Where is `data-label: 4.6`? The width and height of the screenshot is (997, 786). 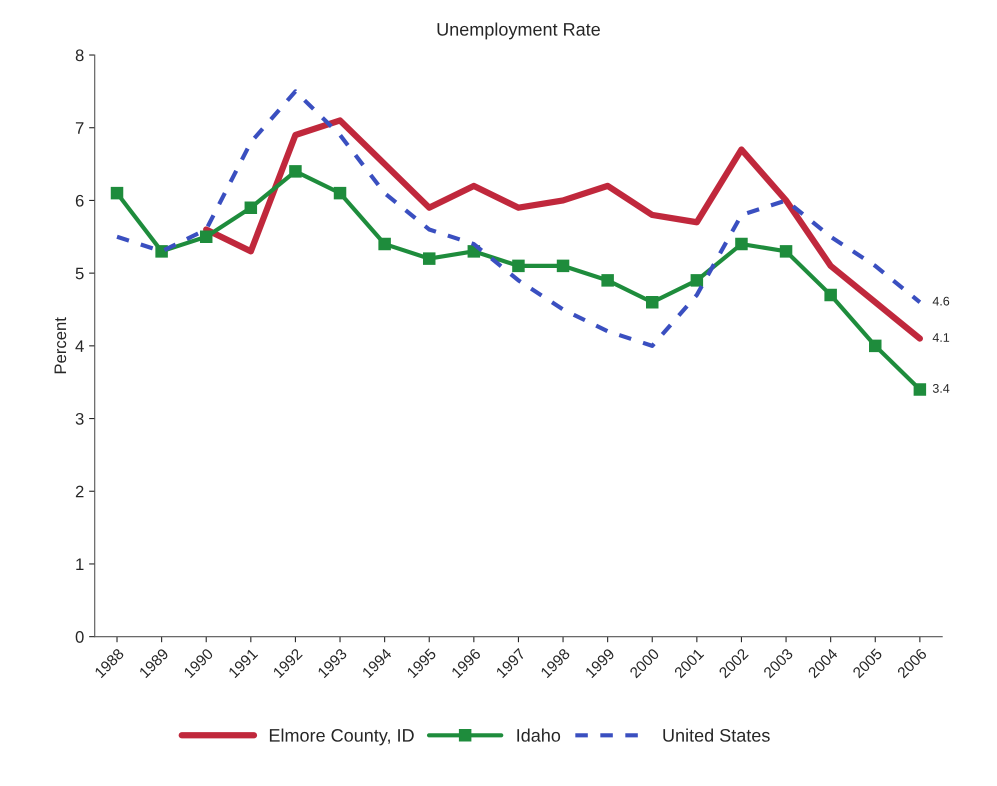
data-label: 4.6 is located at coordinates (941, 301).